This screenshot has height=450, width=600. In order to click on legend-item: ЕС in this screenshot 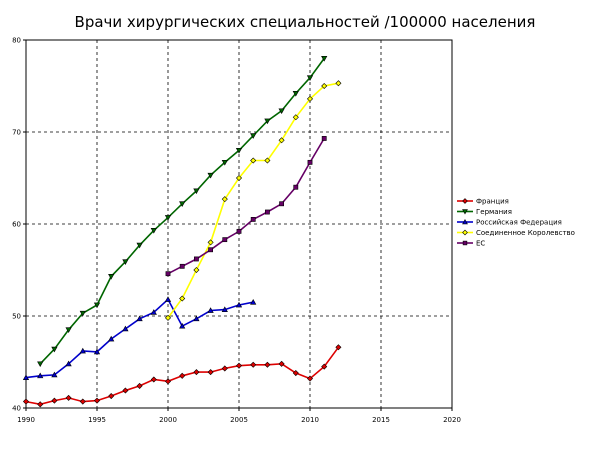, I will do `click(471, 244)`.